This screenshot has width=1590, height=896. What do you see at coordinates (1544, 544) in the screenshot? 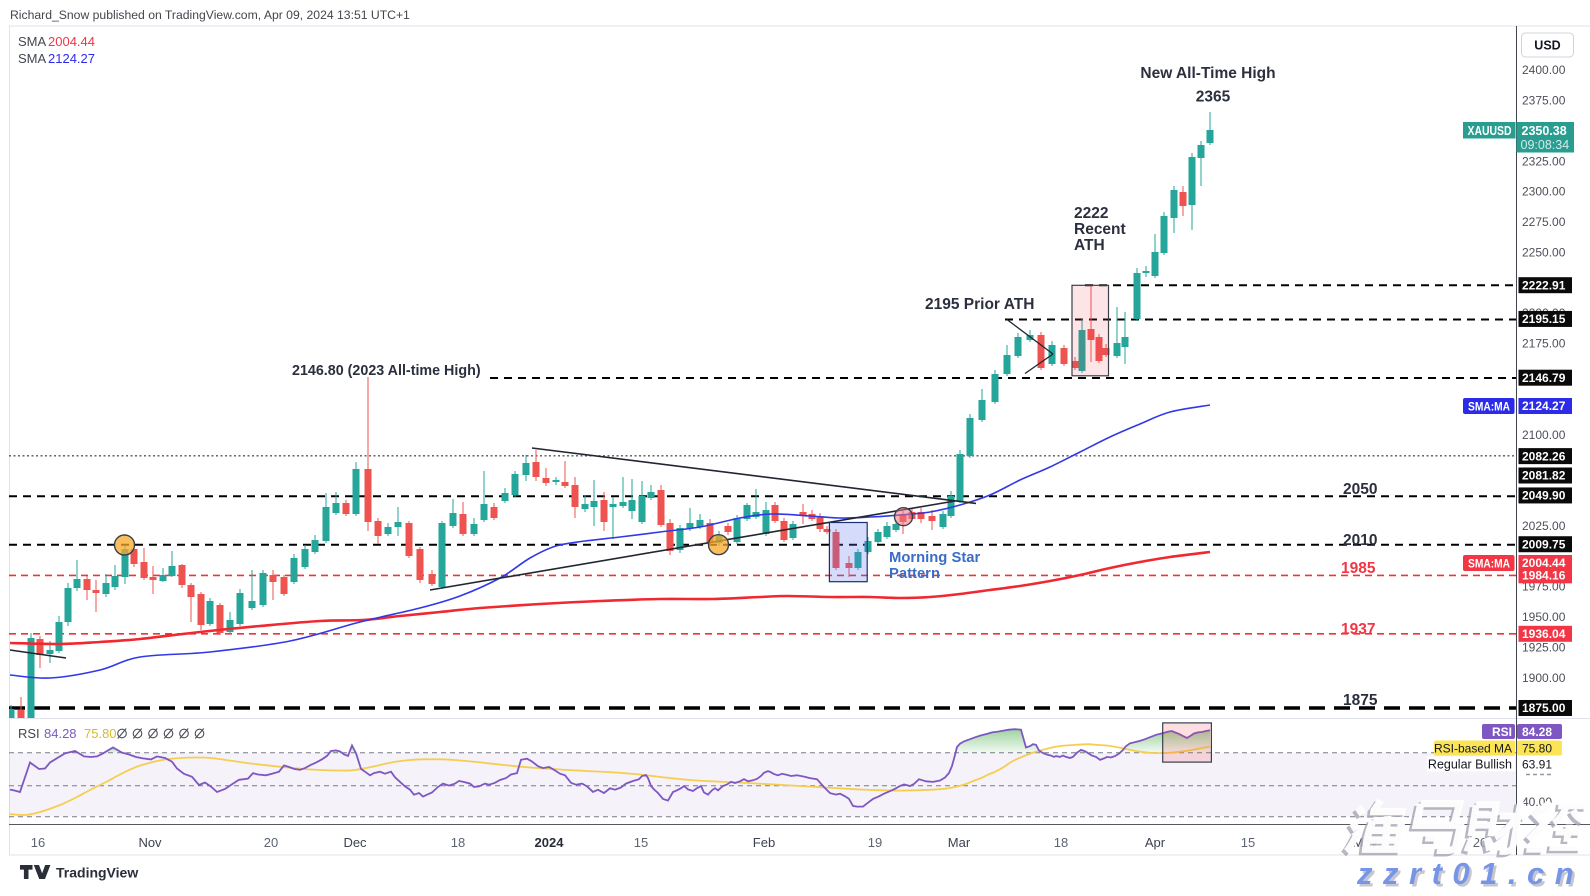
I see `svg-text: 2009.75` at bounding box center [1544, 544].